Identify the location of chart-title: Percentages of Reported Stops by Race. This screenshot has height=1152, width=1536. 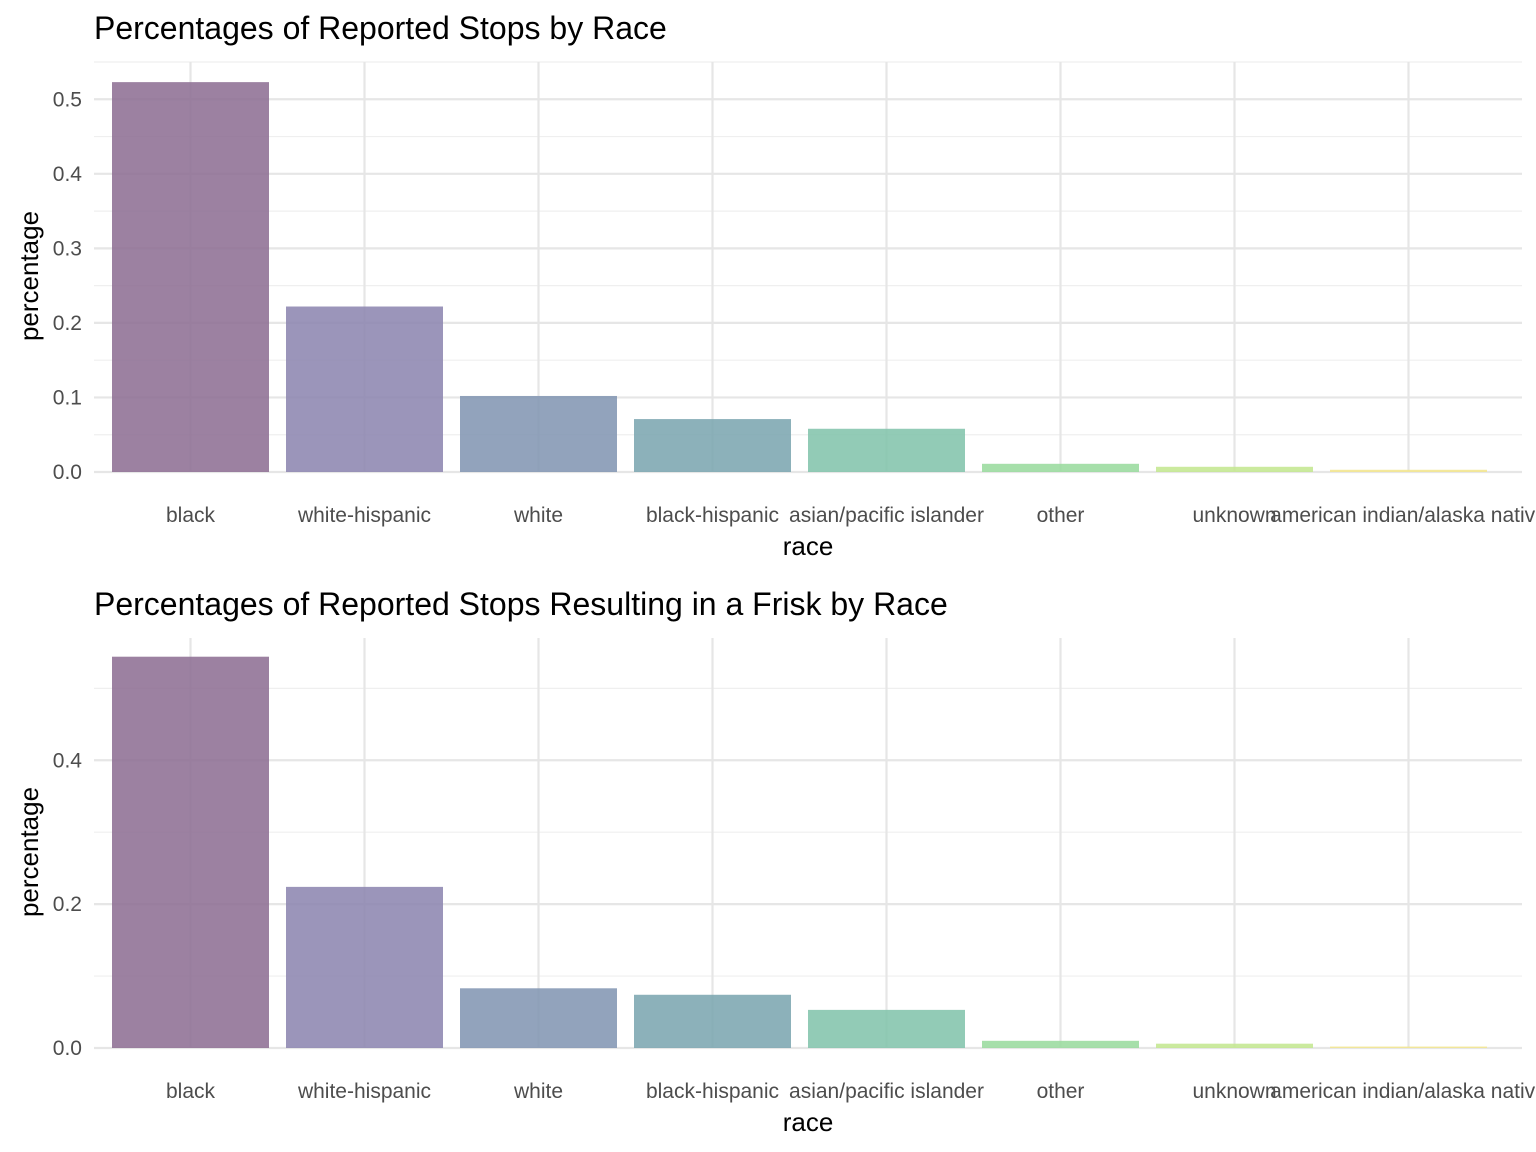
(380, 28).